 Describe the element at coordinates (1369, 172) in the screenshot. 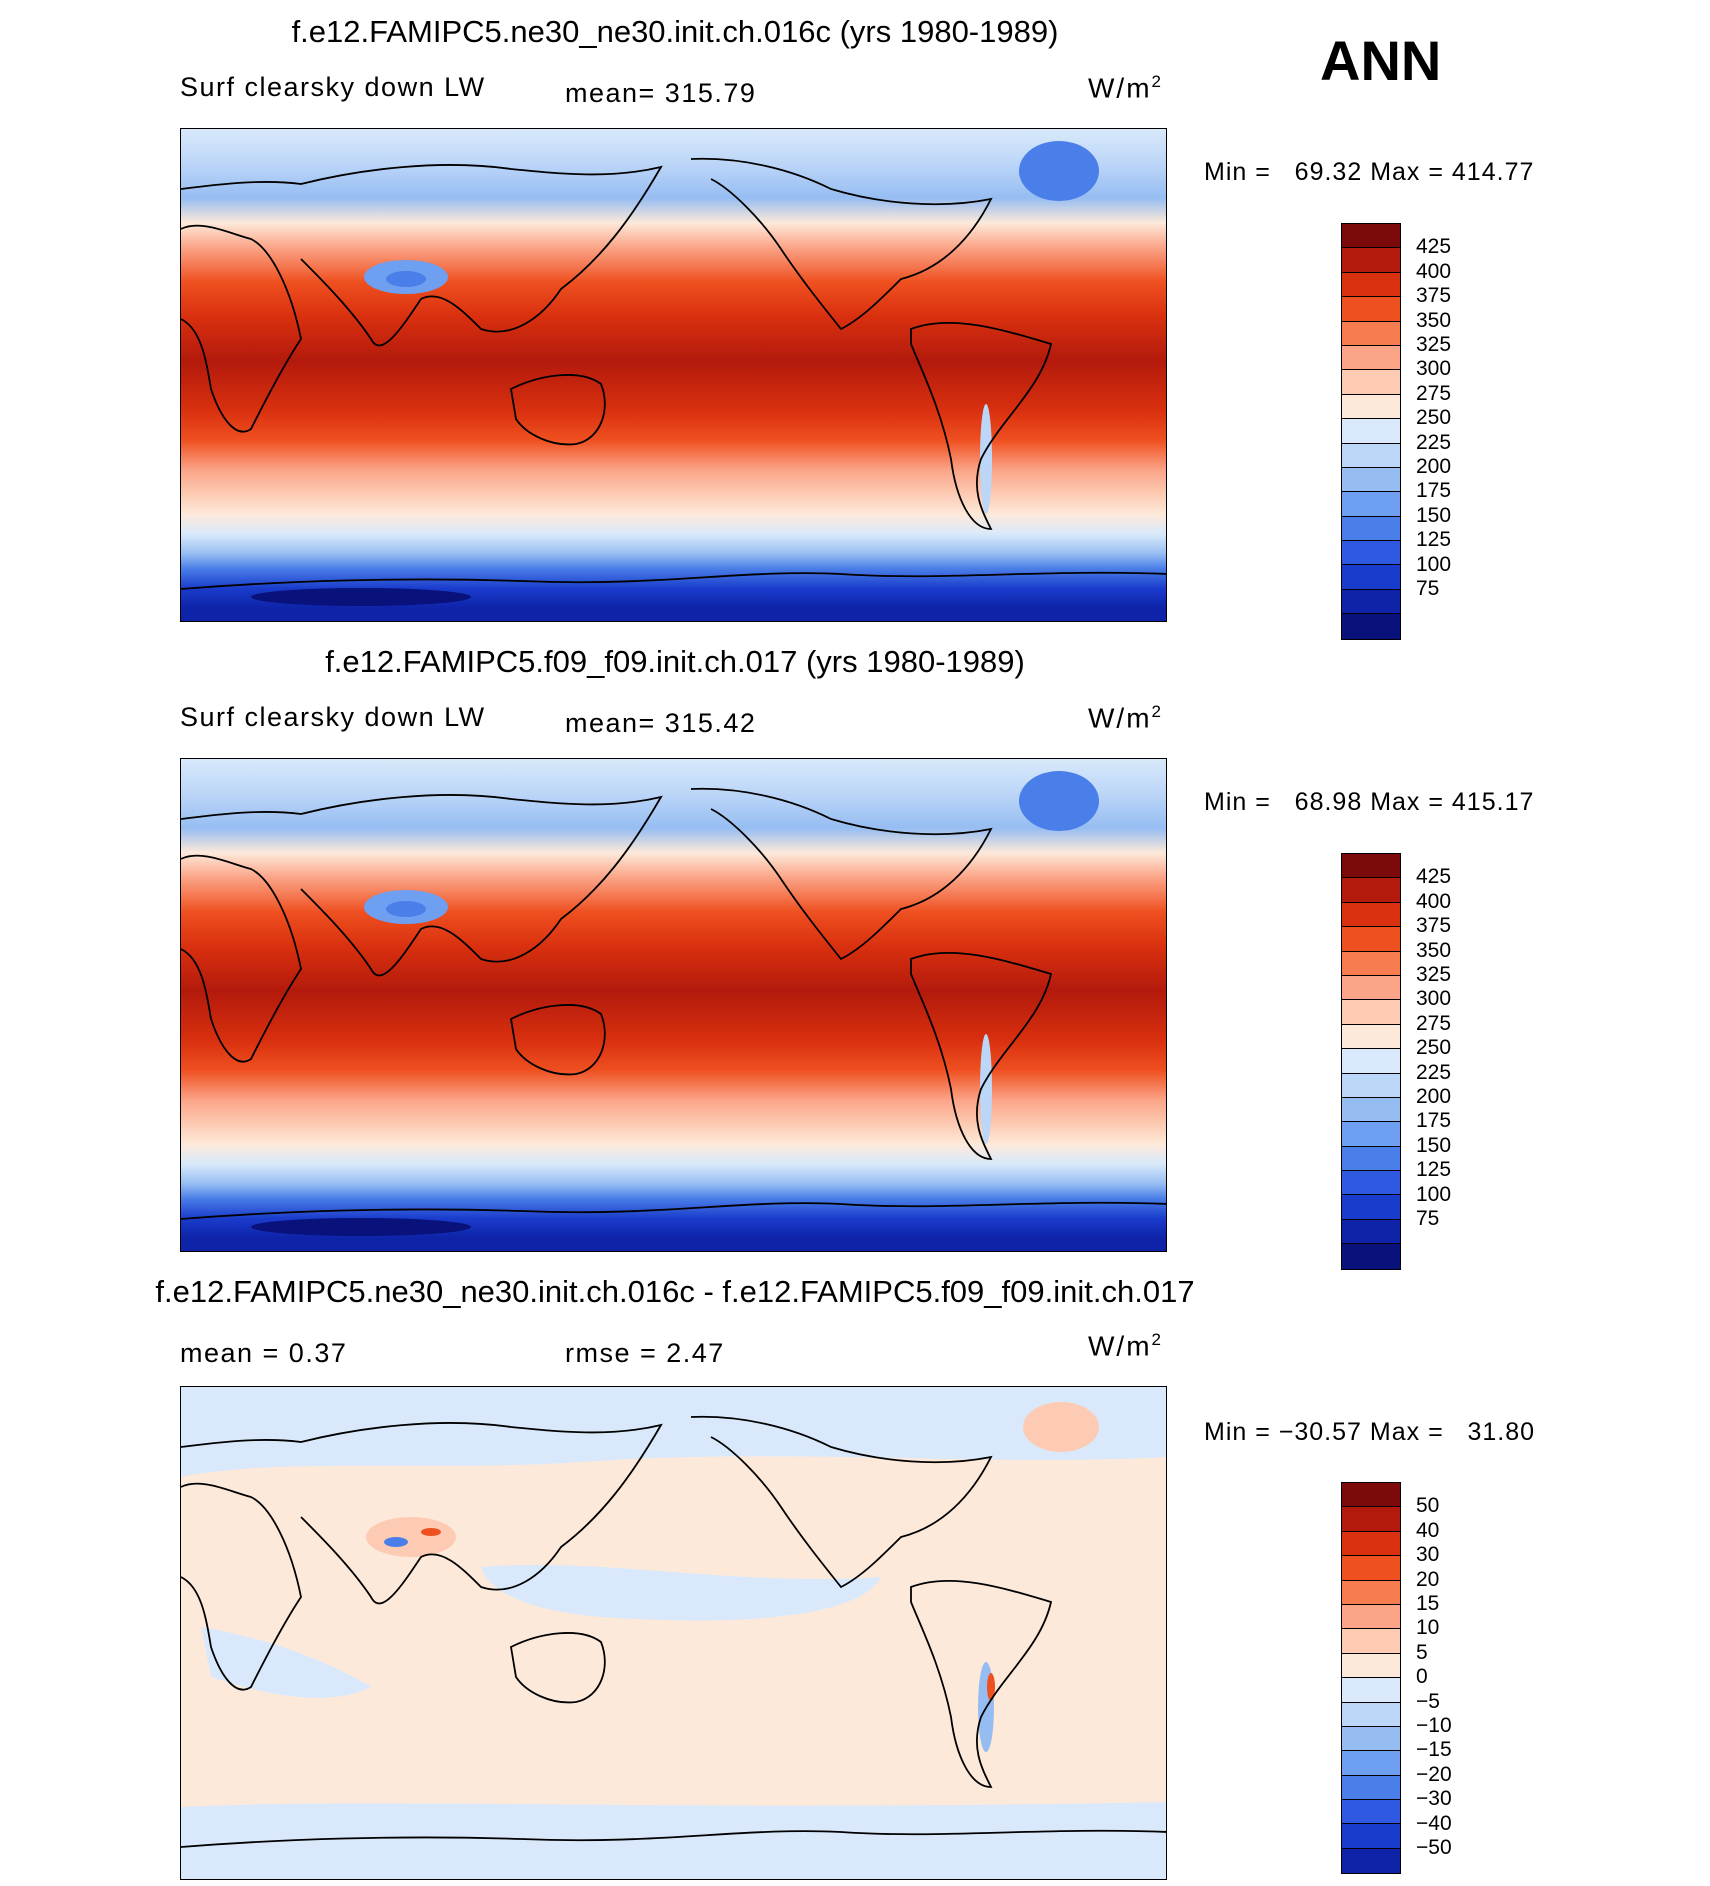

I see `panel-1-minmax: Min = 69.32 Max = 414.77` at that location.